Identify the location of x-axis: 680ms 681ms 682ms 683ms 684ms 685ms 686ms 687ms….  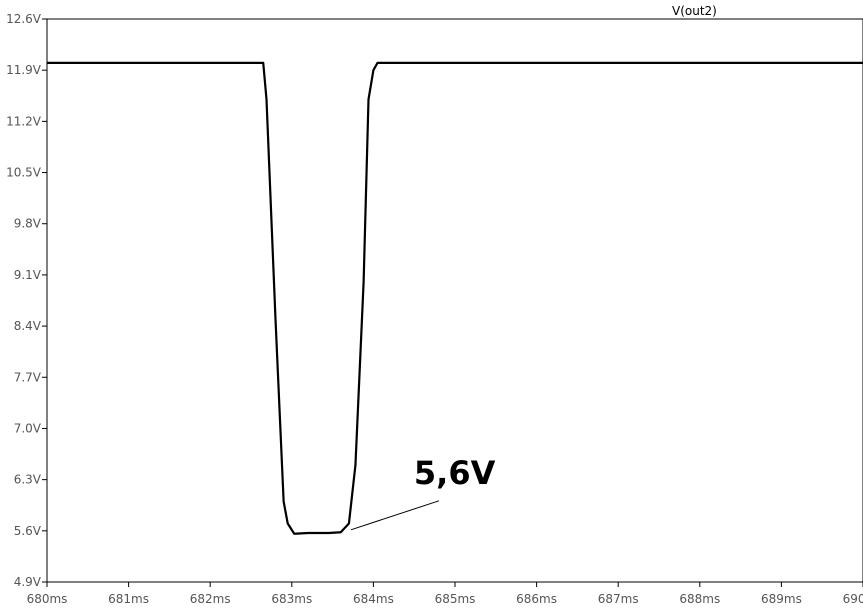
(445, 594).